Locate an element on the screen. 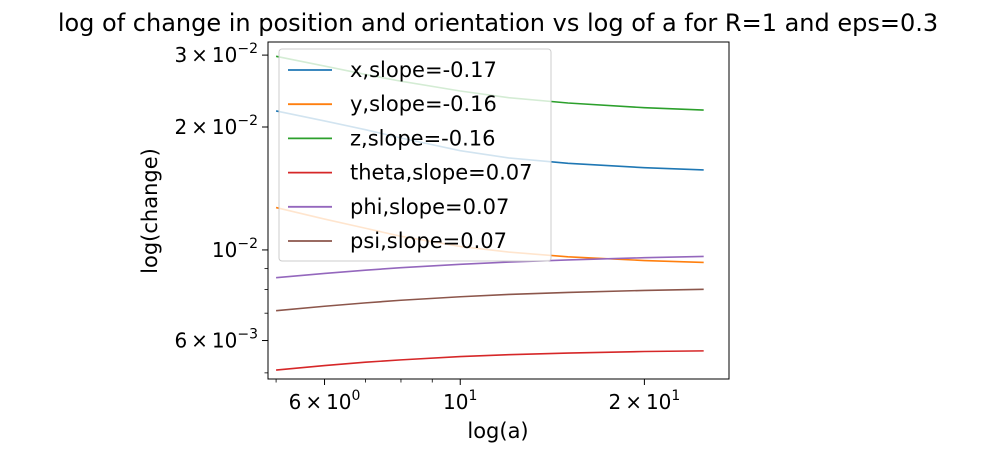 Image resolution: width=997 pixels, height=452 pixels. x-axis-ticks: 6 × 100 101 2 × 101 is located at coordinates (484, 396).